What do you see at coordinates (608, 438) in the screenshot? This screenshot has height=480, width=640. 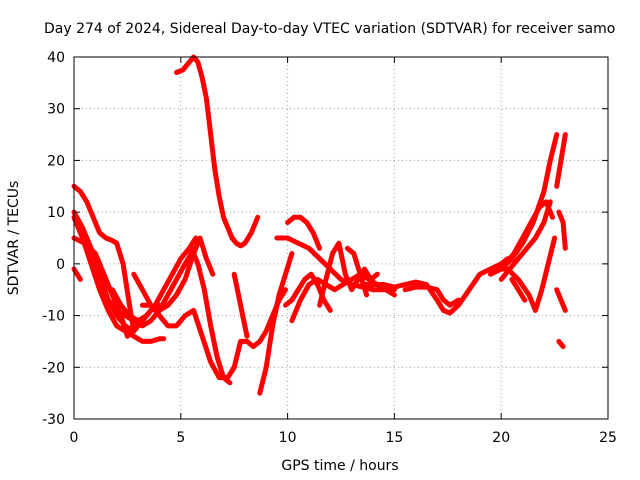 I see `x-tick-label: 25` at bounding box center [608, 438].